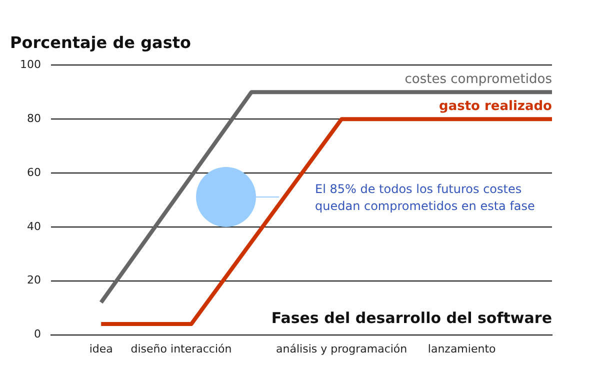 This screenshot has height=374, width=600. What do you see at coordinates (181, 349) in the screenshot?
I see `x-tick-label: diseño interacción` at bounding box center [181, 349].